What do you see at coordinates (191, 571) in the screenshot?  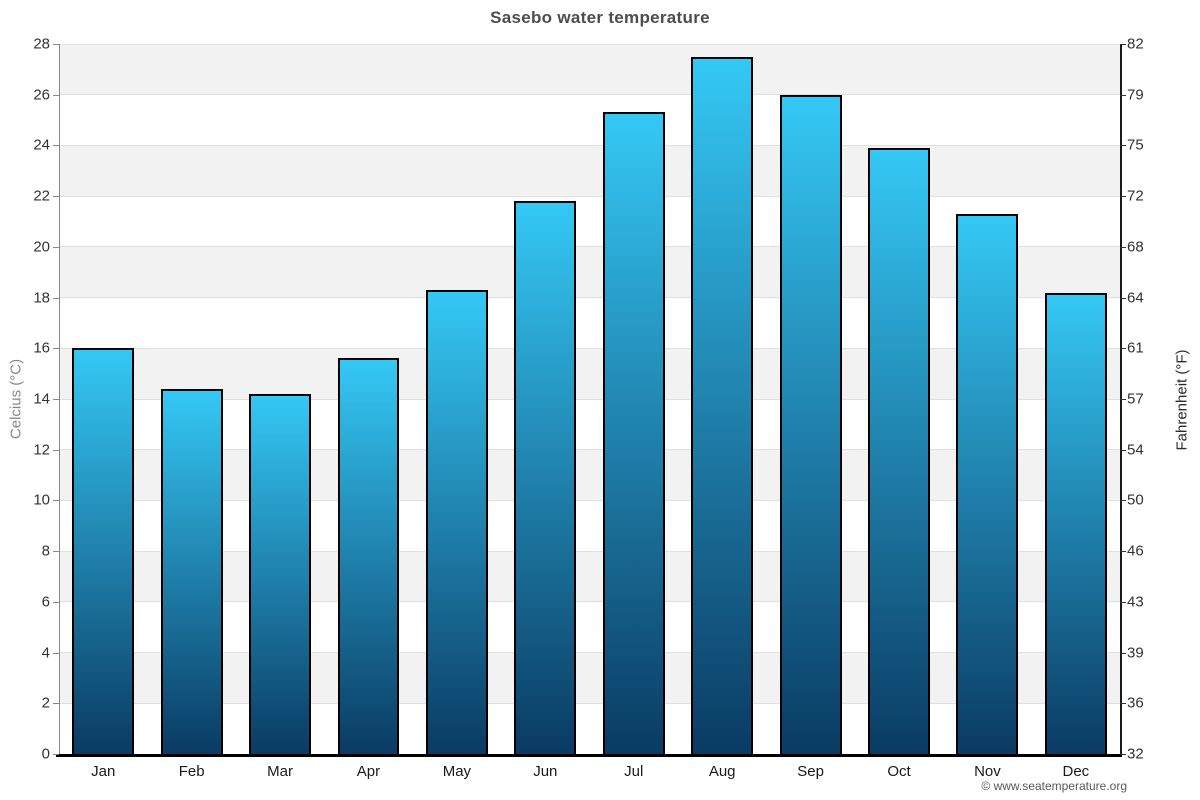 I see `bar-feb` at bounding box center [191, 571].